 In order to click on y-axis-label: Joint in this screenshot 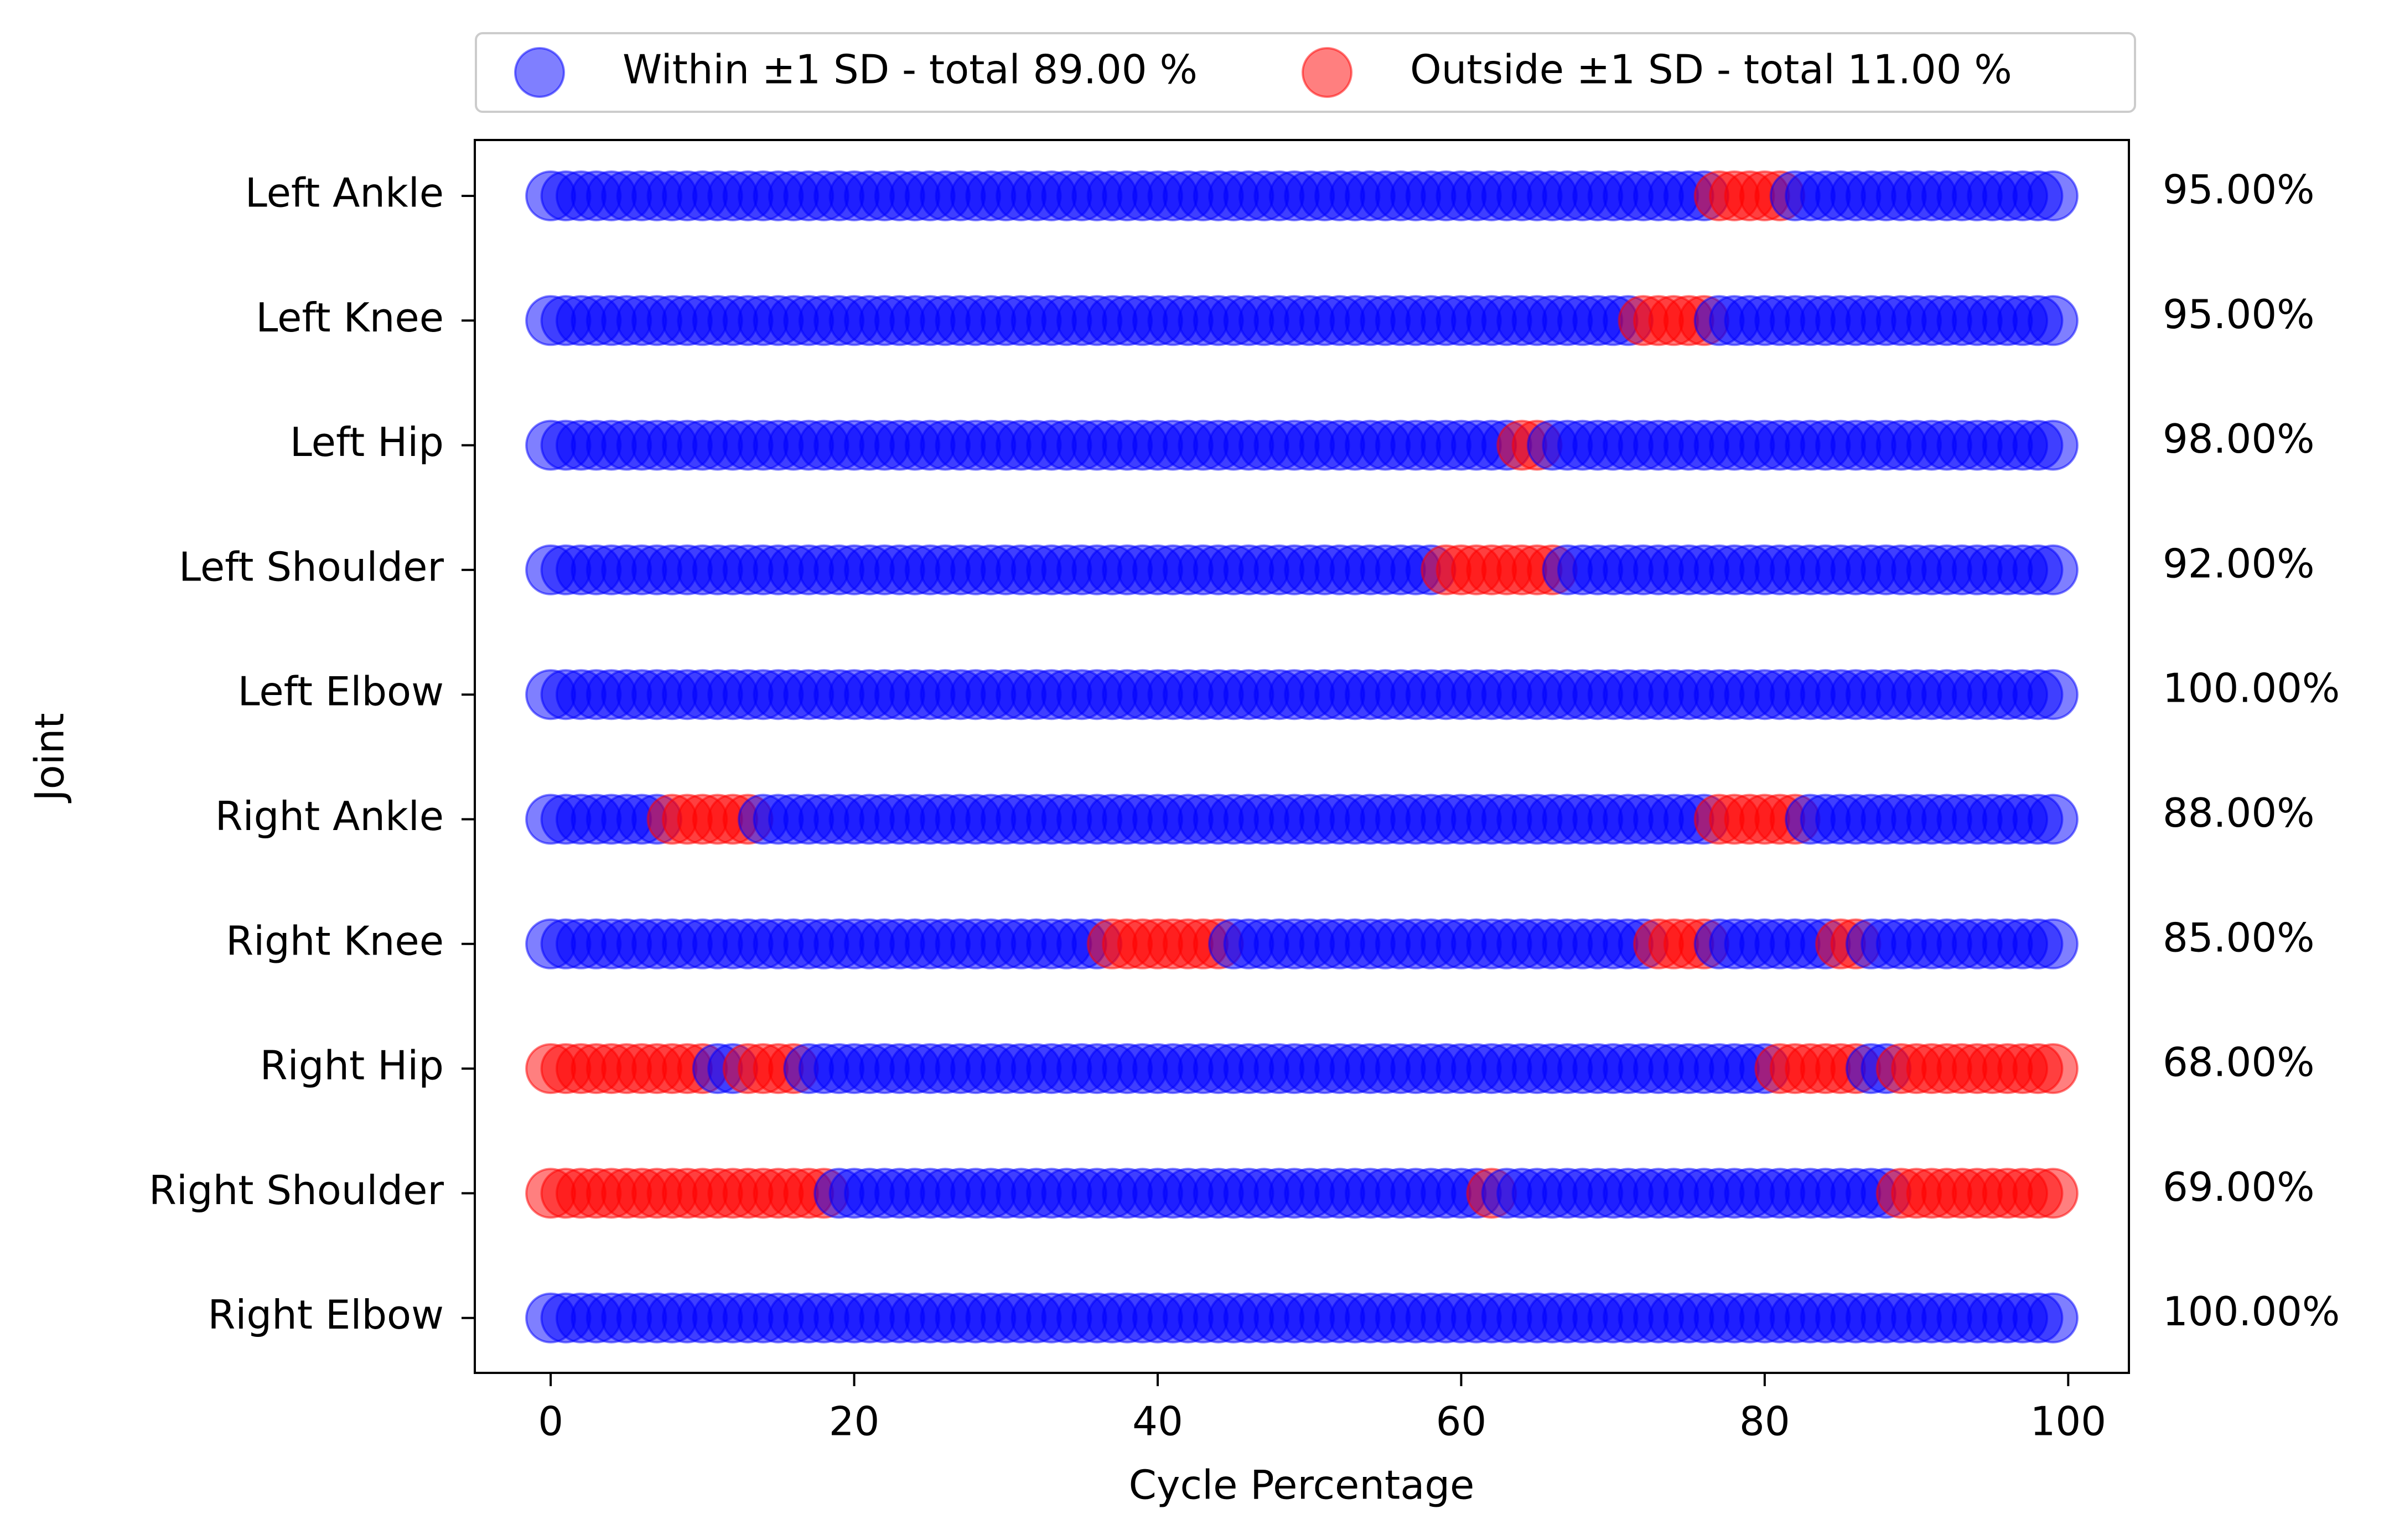, I will do `click(50, 758)`.